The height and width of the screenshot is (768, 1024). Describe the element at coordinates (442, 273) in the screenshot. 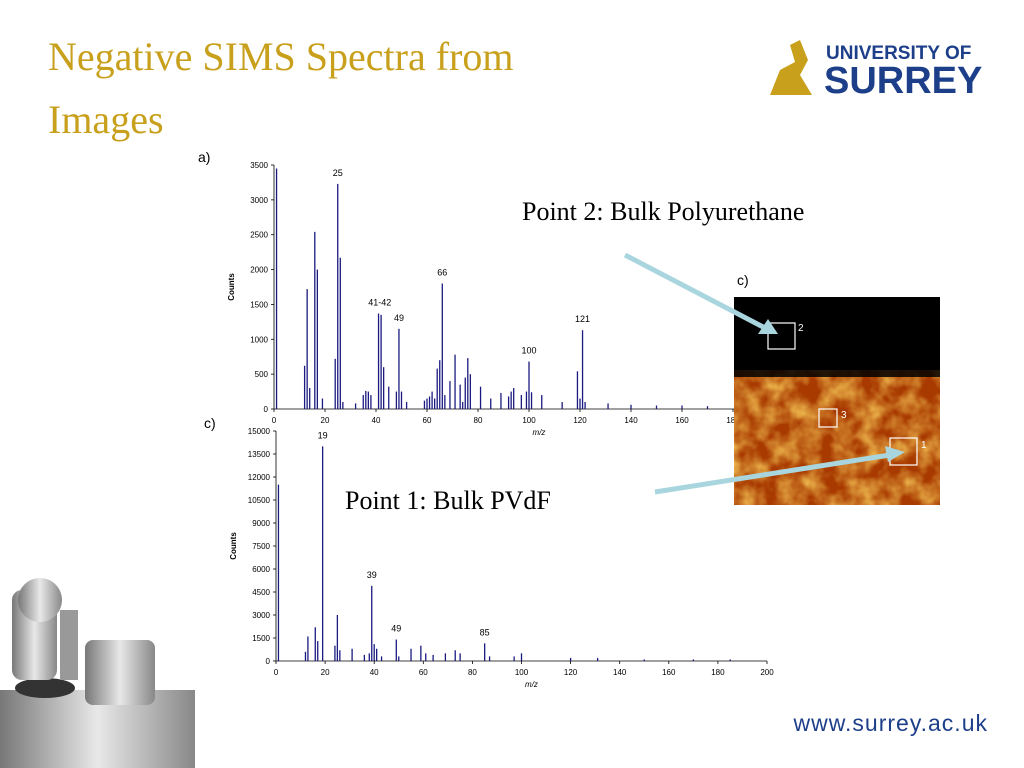

I see `peak-label: 66` at that location.